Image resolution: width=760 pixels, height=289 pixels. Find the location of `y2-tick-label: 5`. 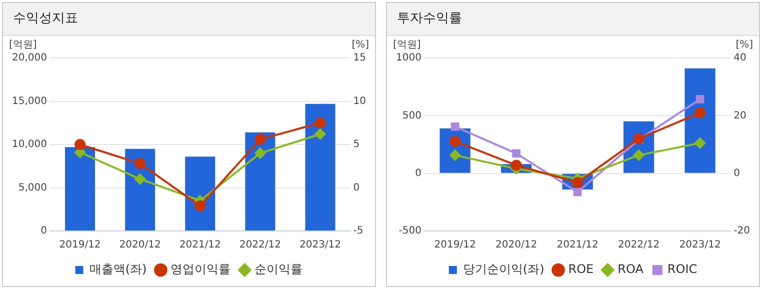

y2-tick-label: 5 is located at coordinates (356, 144).